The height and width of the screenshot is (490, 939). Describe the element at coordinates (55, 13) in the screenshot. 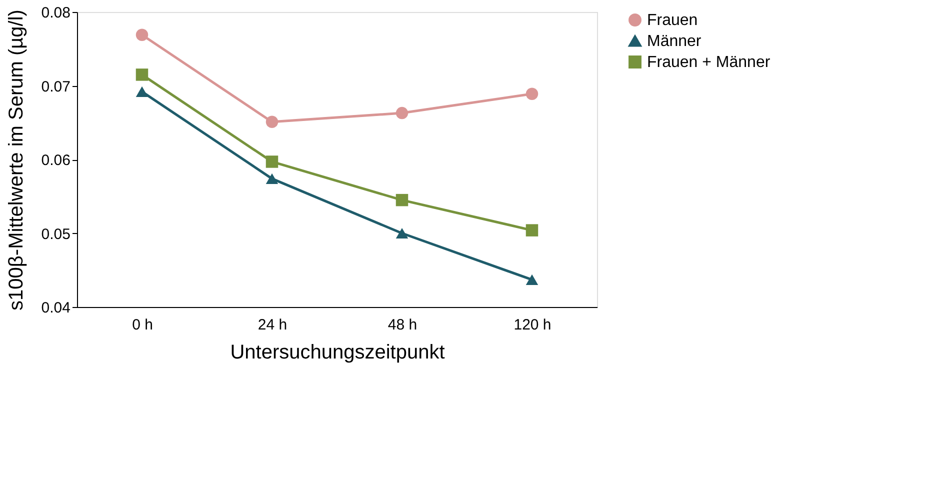

I see `y-tick-label: 0.08` at that location.